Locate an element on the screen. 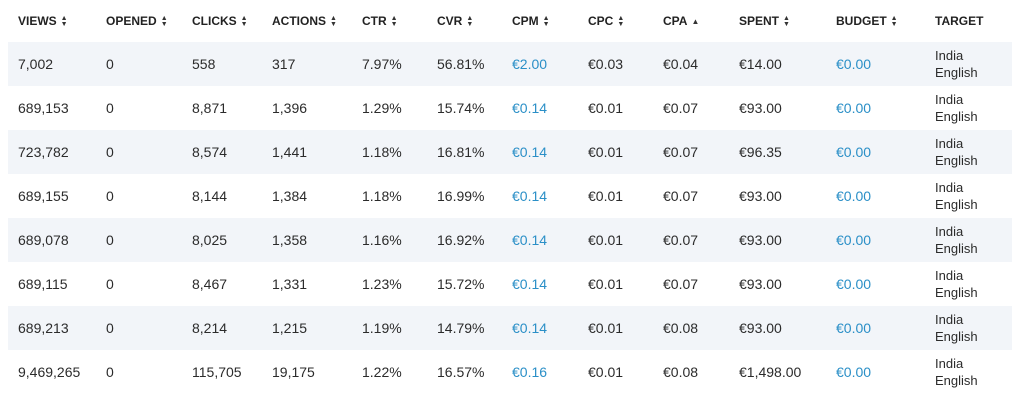 This screenshot has width=1024, height=408. cell-views: 689,155 is located at coordinates (43, 196).